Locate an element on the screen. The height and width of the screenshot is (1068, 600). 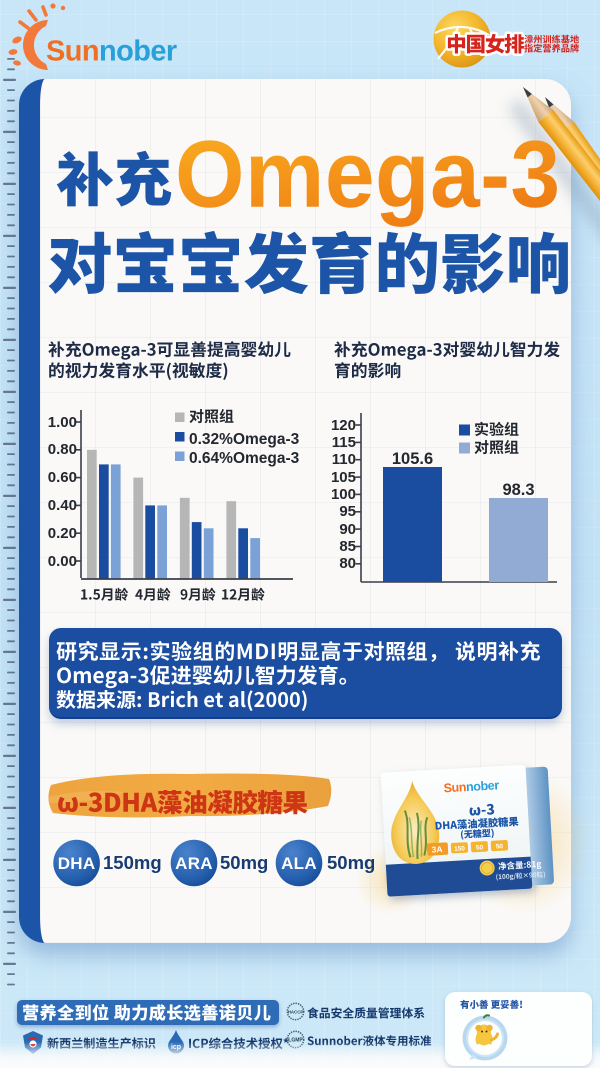
svg-text: 3A is located at coordinates (436, 849).